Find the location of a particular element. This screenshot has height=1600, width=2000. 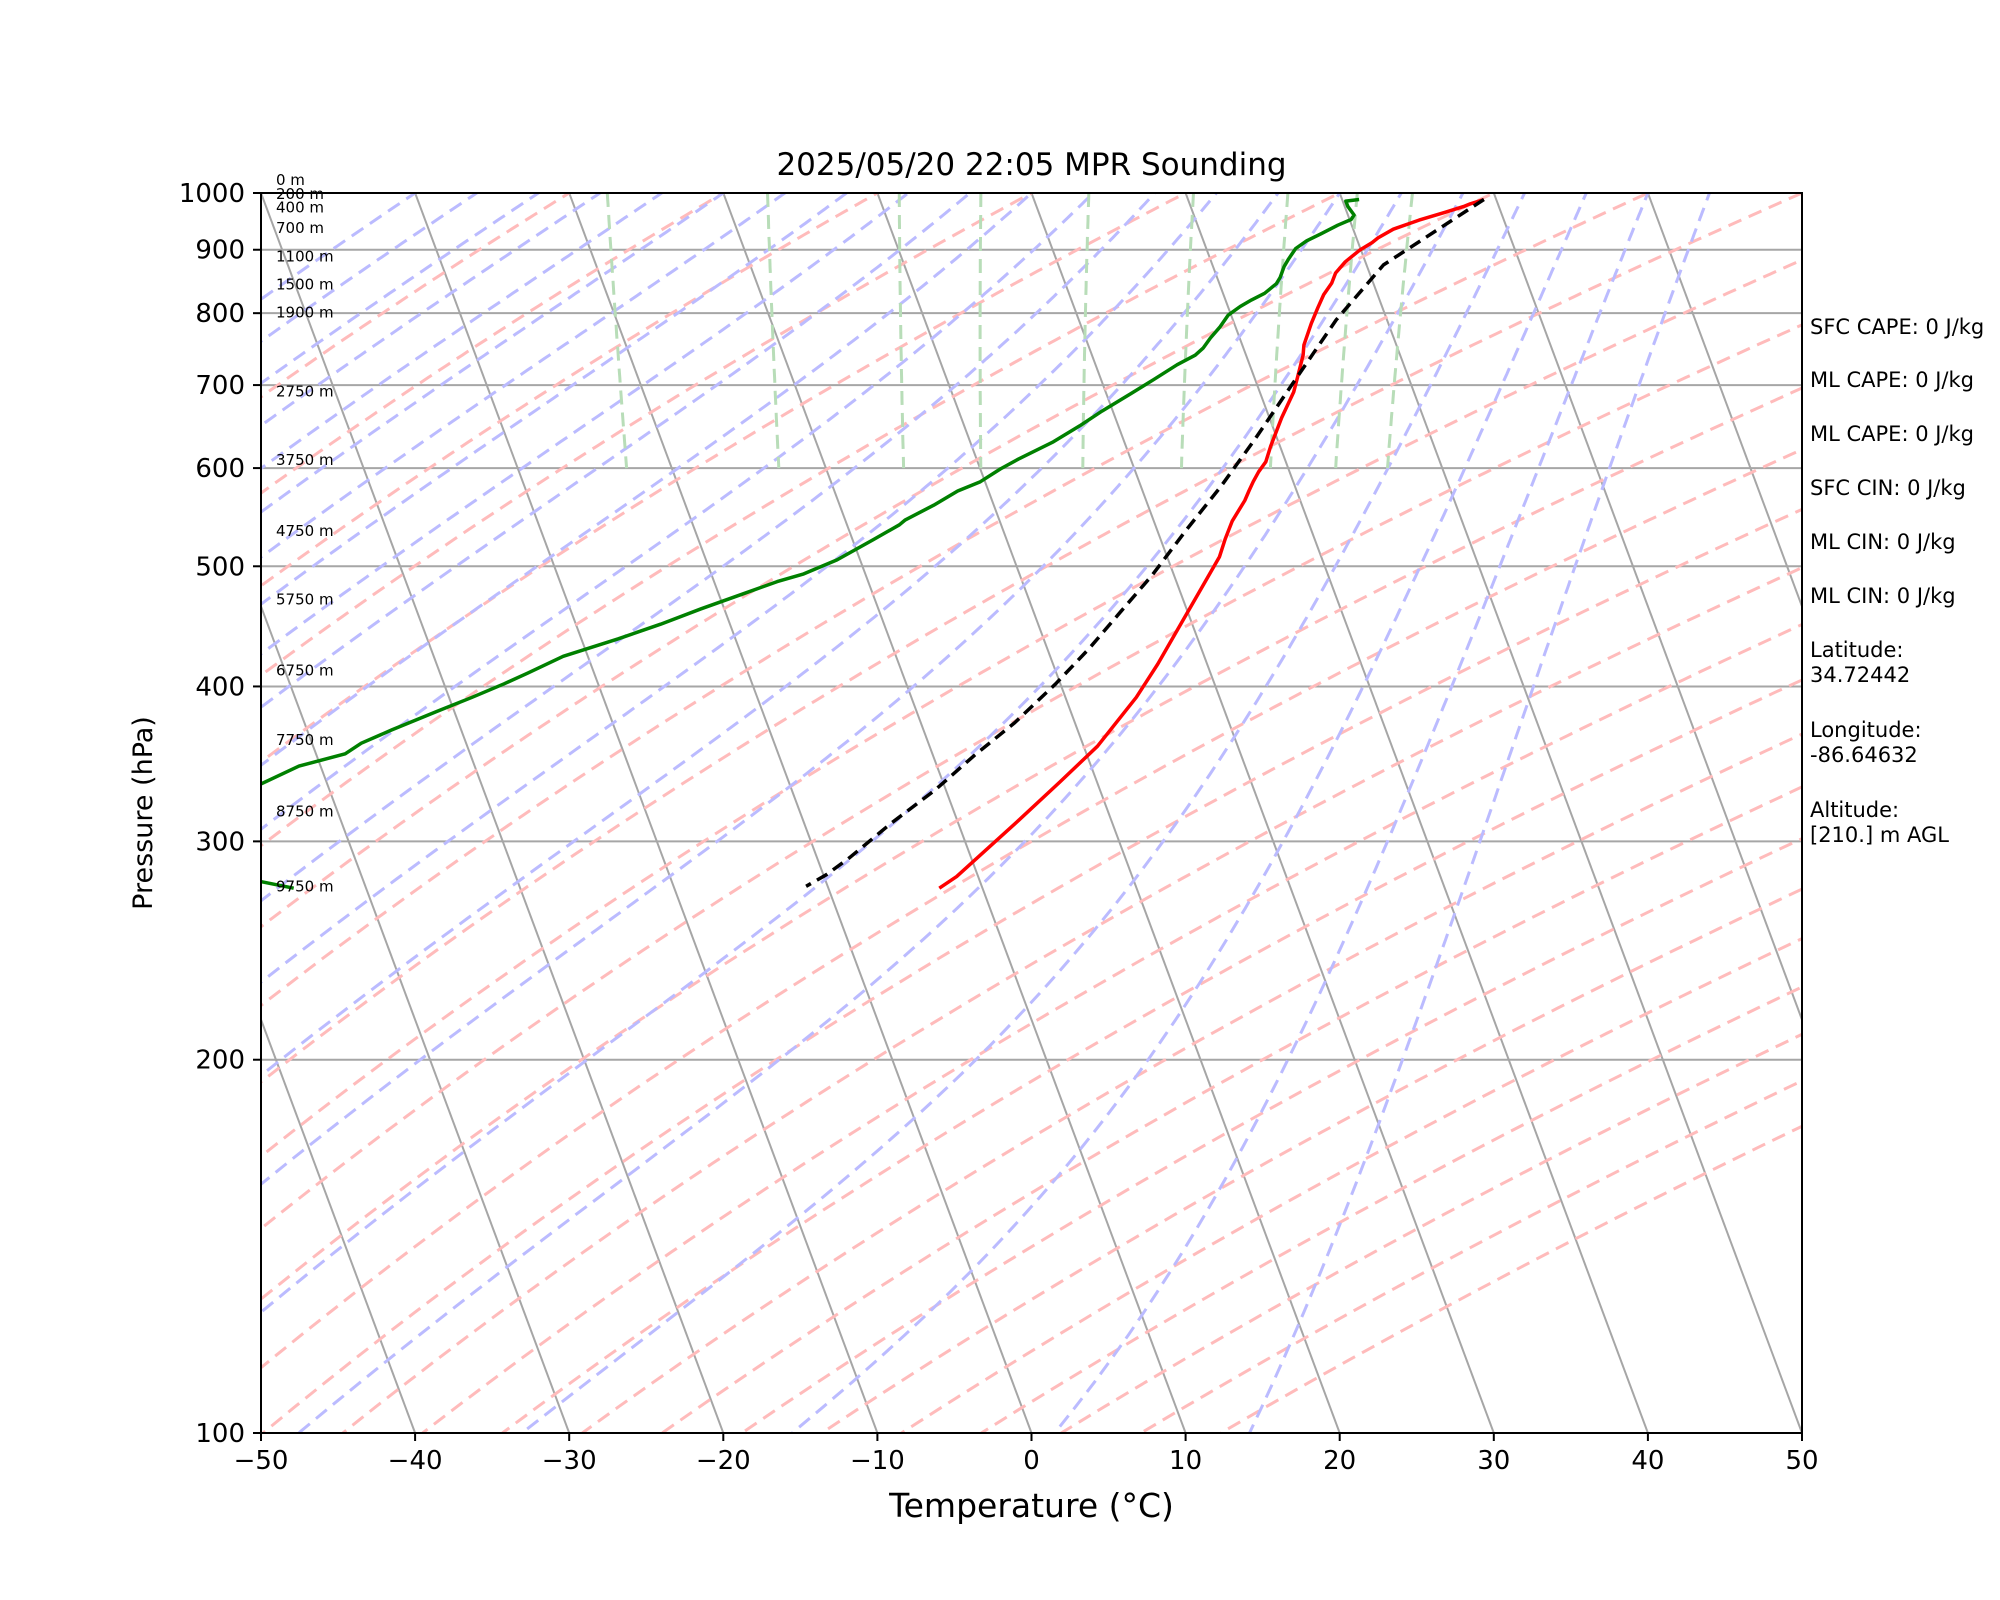

y-tick-label: 700 is located at coordinates (220, 386).